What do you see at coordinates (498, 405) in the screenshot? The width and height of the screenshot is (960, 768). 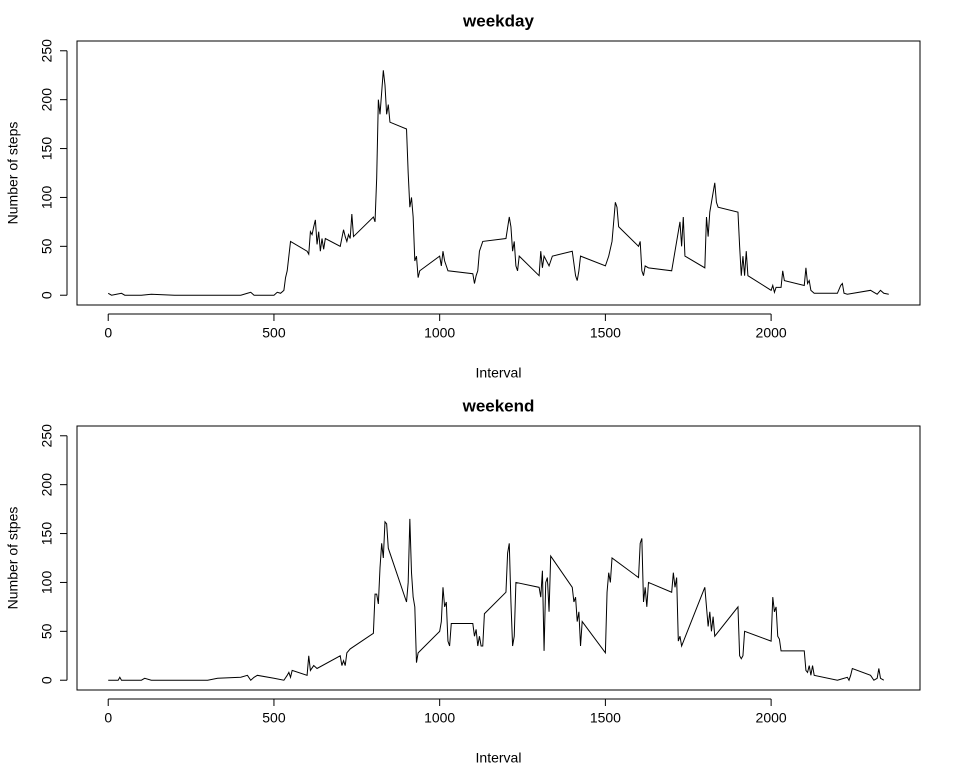 I see `chart-title: weekend` at bounding box center [498, 405].